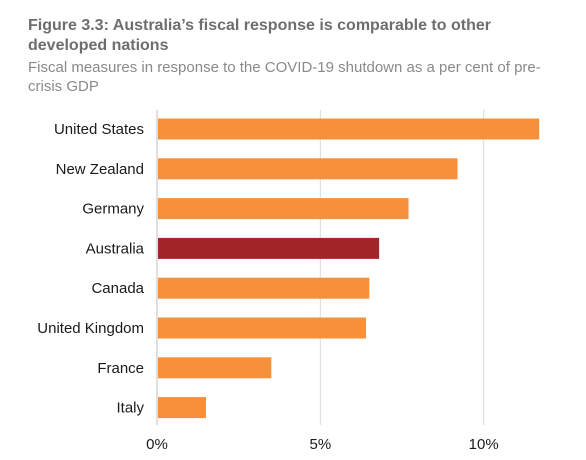  What do you see at coordinates (99, 129) in the screenshot?
I see `category-label-united-states: United States` at bounding box center [99, 129].